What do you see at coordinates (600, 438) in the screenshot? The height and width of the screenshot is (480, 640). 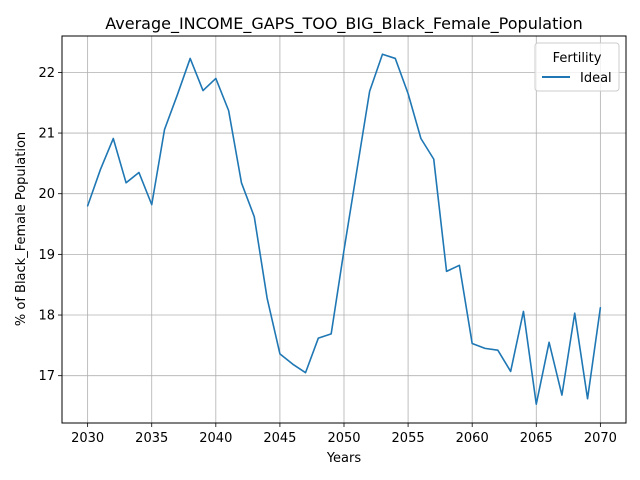 I see `x-tick-label: 2070` at bounding box center [600, 438].